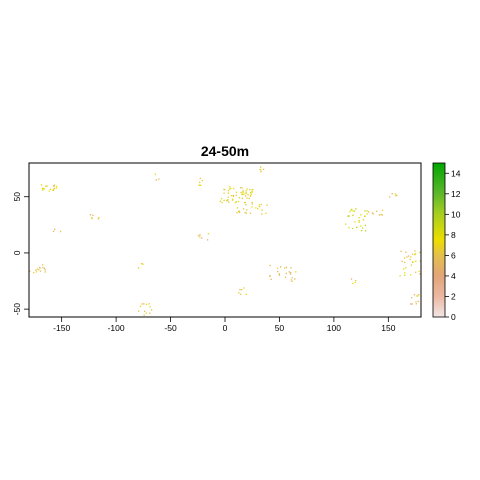  Describe the element at coordinates (453, 276) in the screenshot. I see `legend-tick-label: 4` at that location.